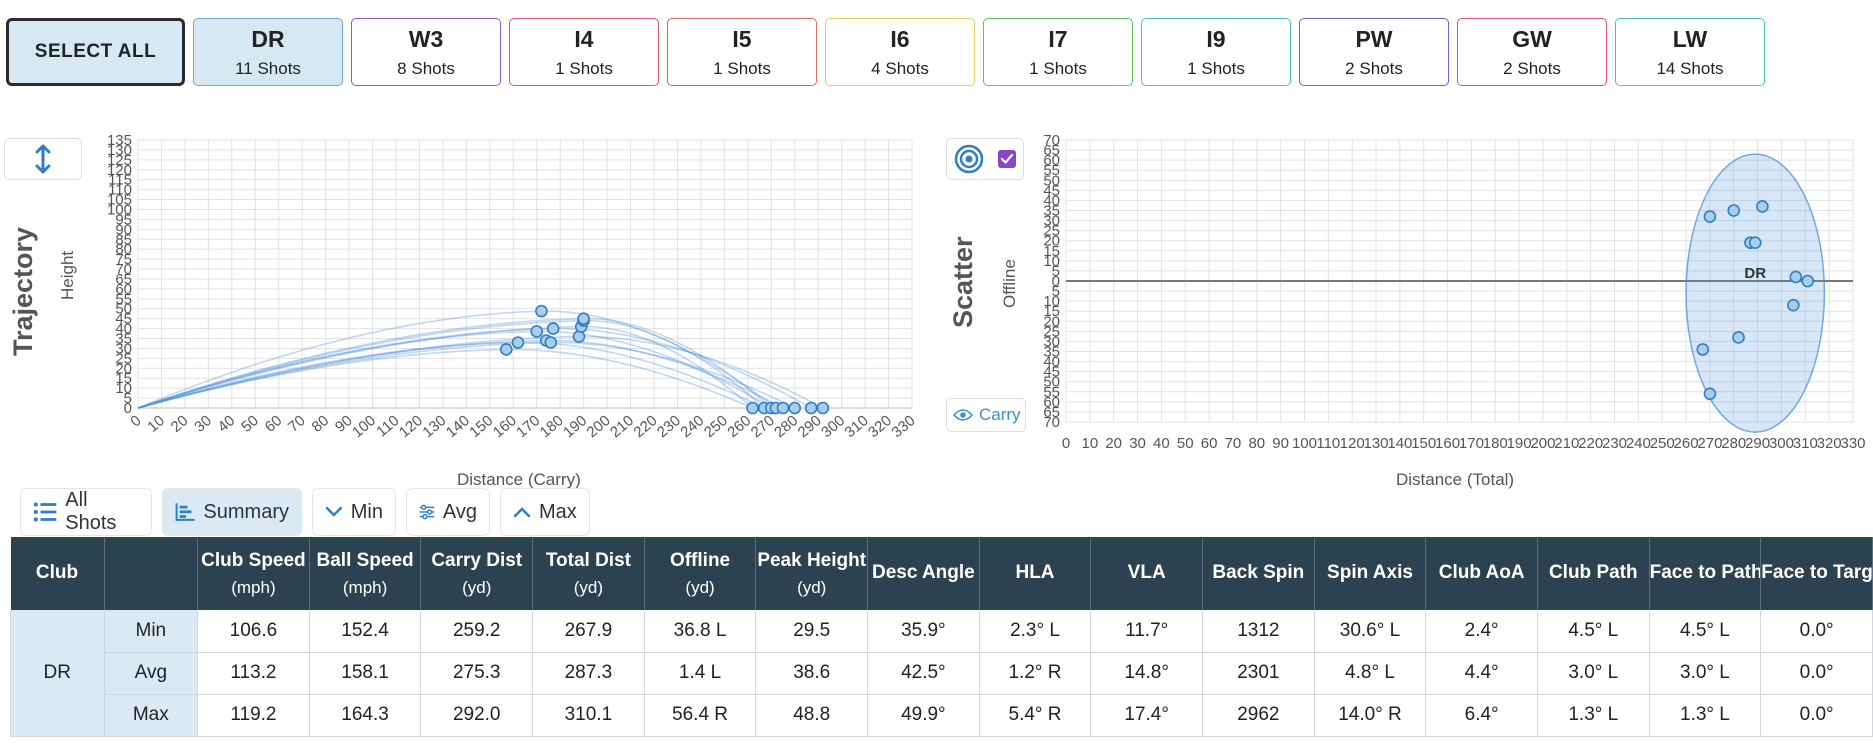  Describe the element at coordinates (95, 52) in the screenshot. I see `select-all-button: SELECT ALL` at that location.